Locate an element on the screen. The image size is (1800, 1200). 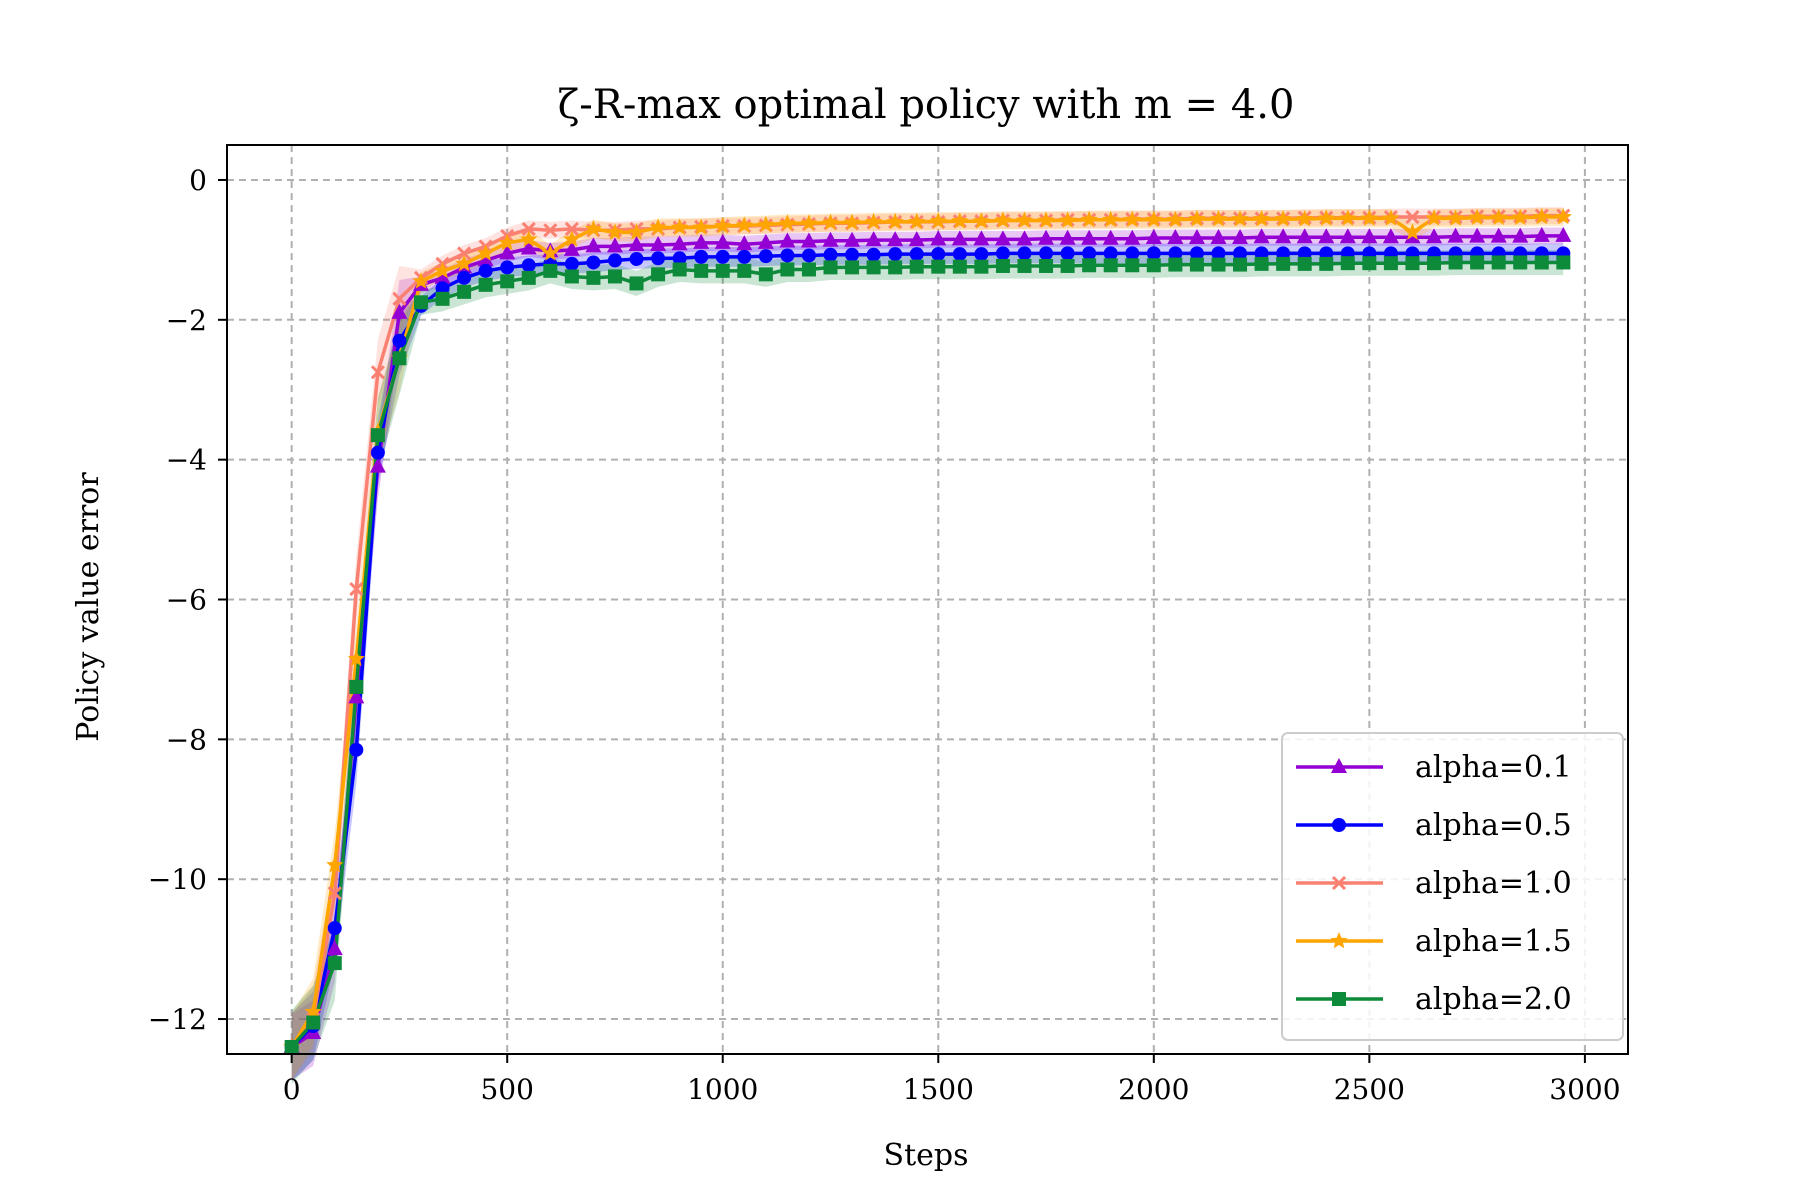
x-tick-label: 0 is located at coordinates (292, 1089).